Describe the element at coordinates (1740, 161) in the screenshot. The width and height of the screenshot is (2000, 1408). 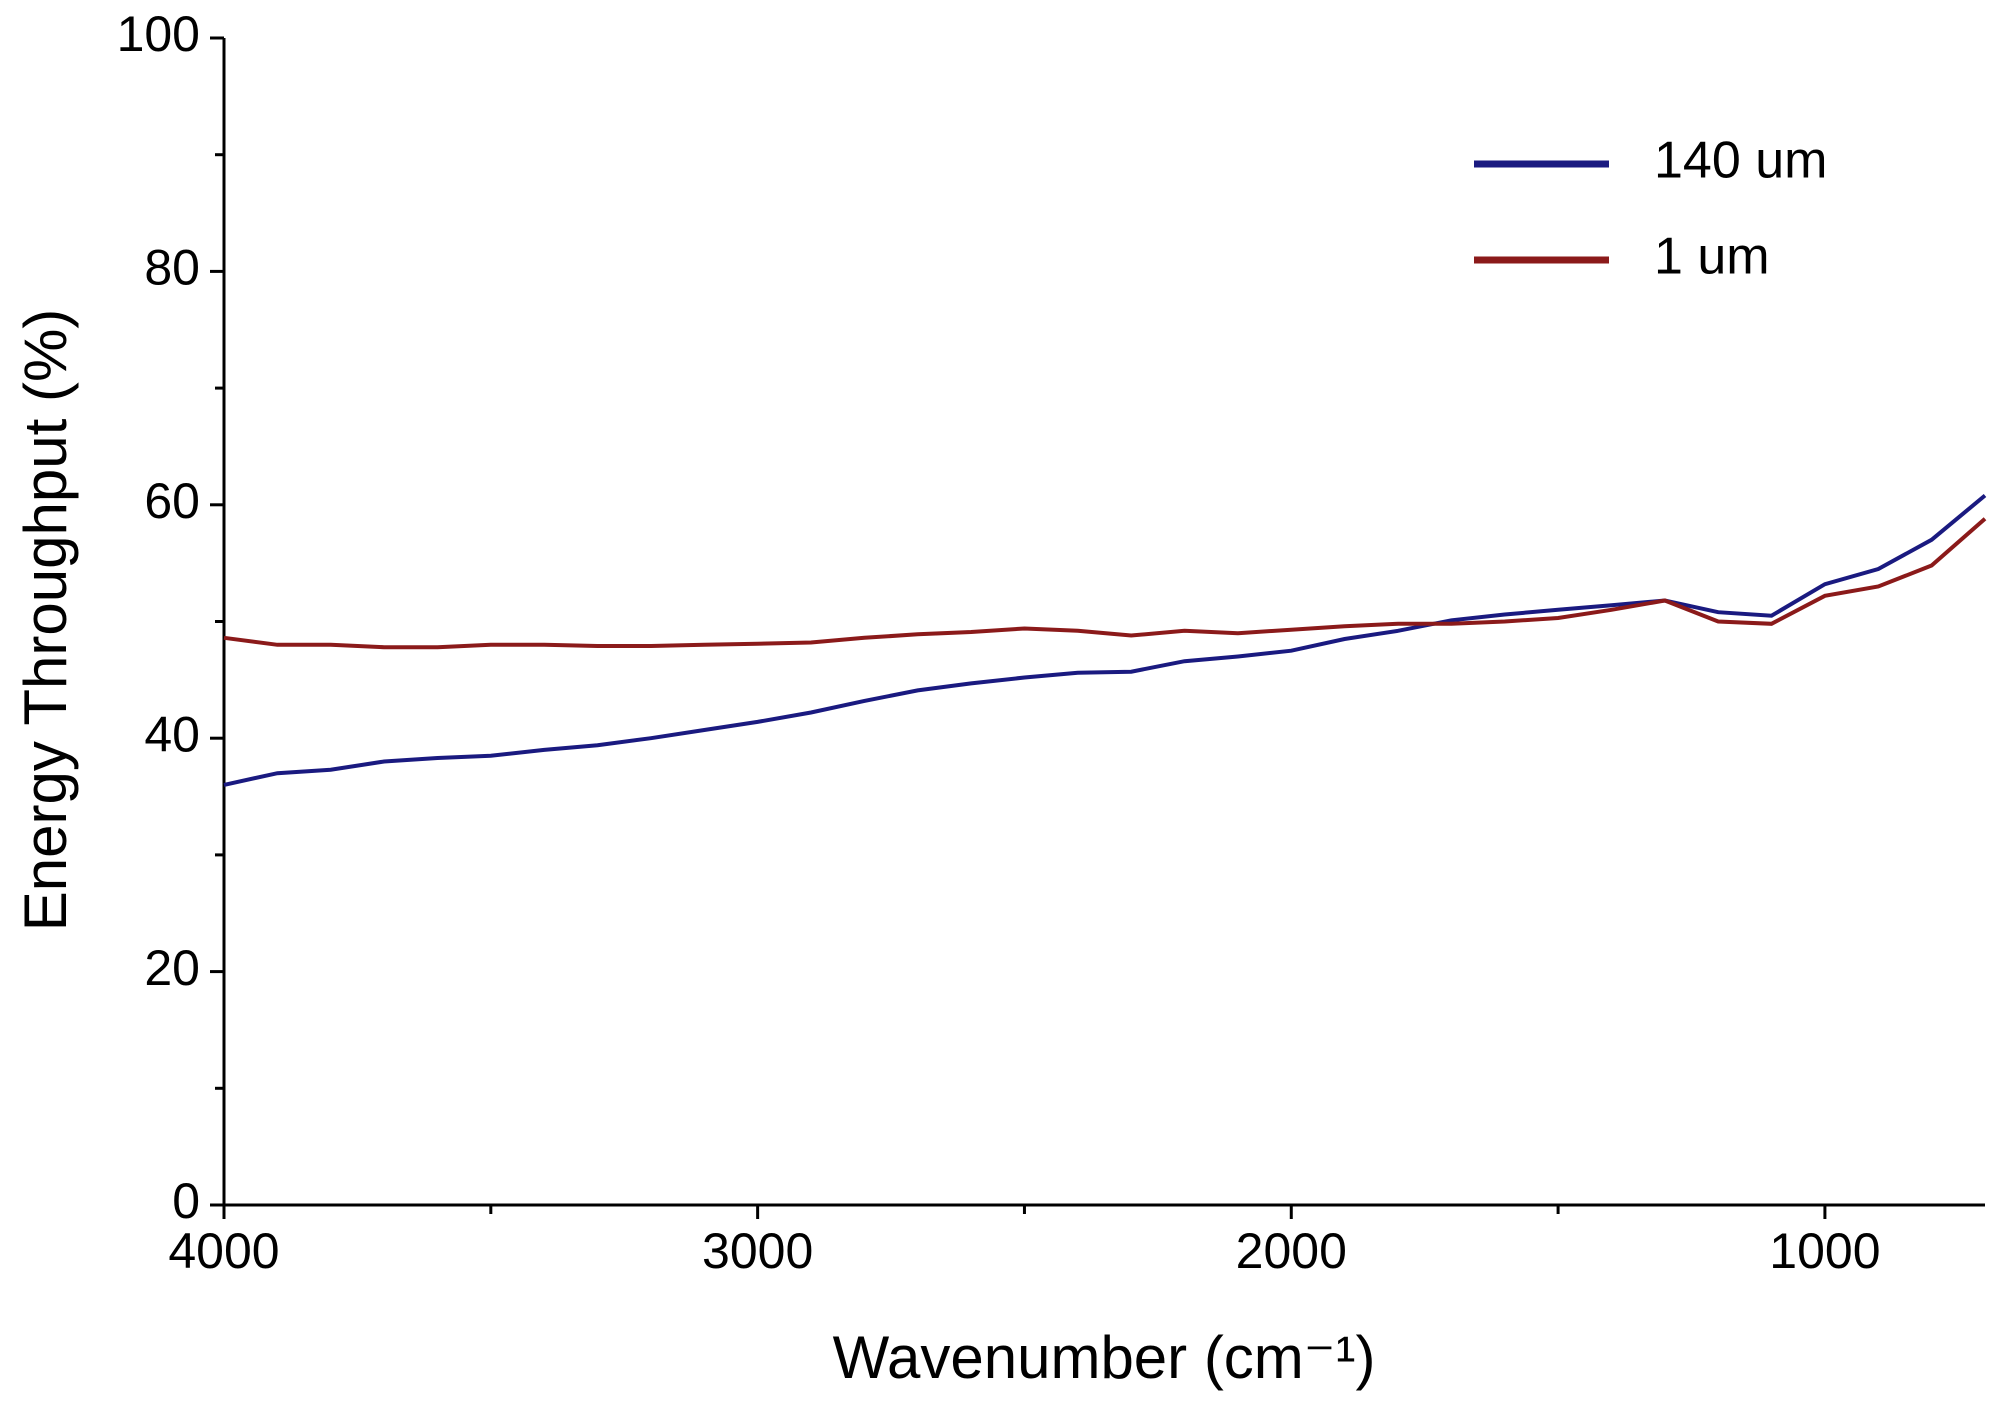
I see `legend-label: 140 um` at that location.